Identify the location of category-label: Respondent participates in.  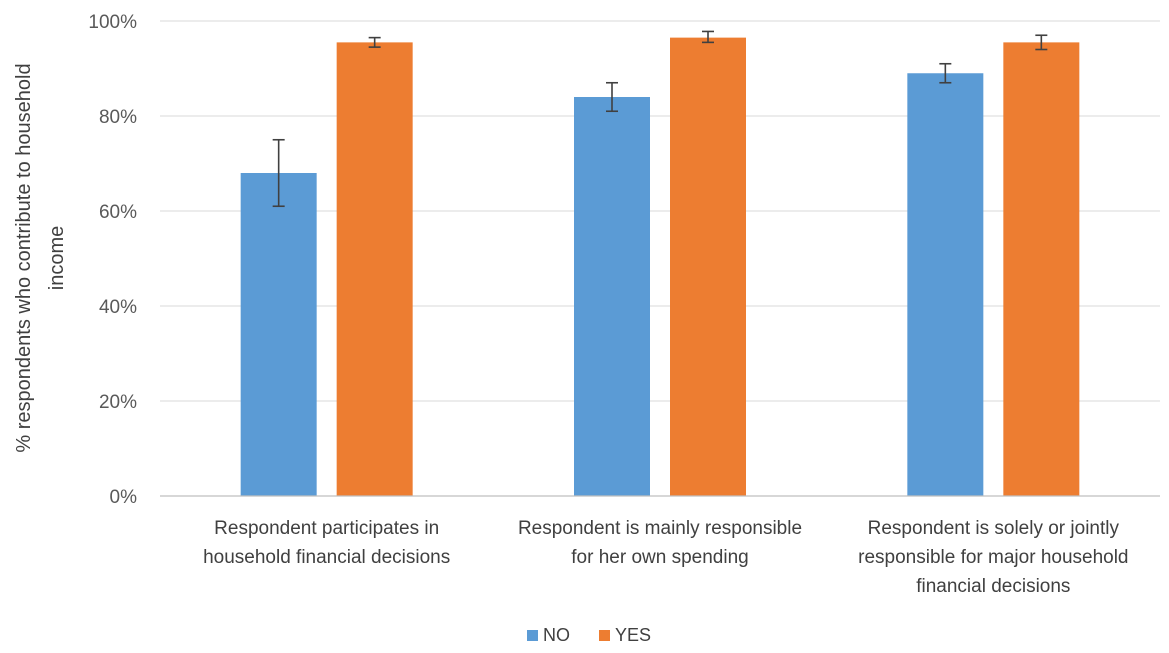
(326, 528).